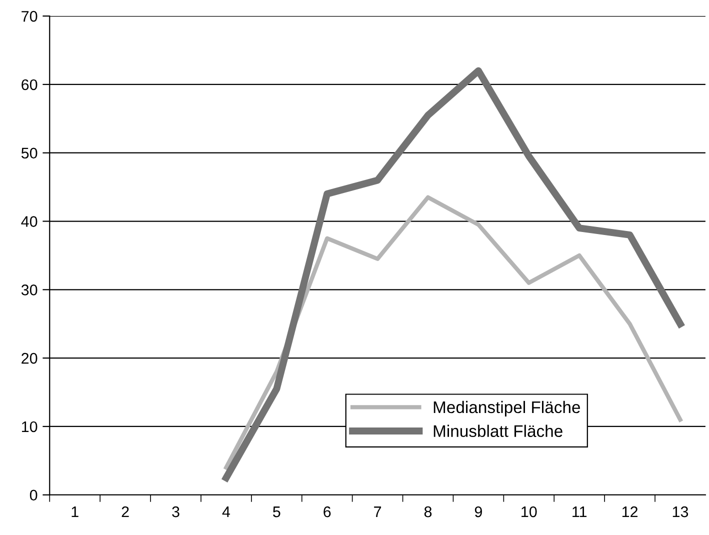 The image size is (709, 535). I want to click on y-tick-label: 30, so click(29, 290).